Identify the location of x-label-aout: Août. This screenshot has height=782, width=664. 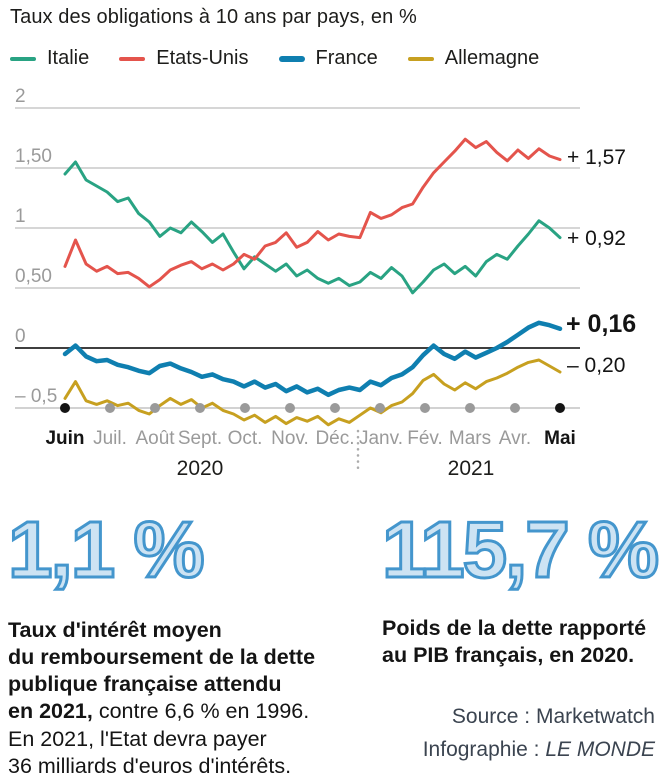
(155, 438).